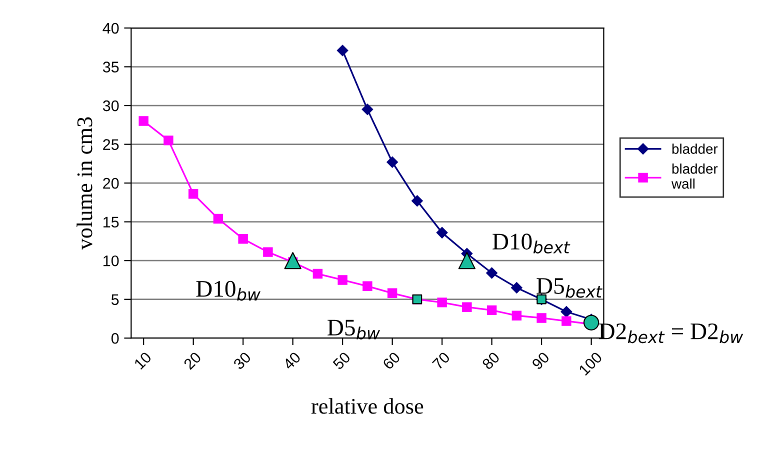 The height and width of the screenshot is (467, 776). I want to click on annotation: D10$_{bw}$, so click(228, 290).